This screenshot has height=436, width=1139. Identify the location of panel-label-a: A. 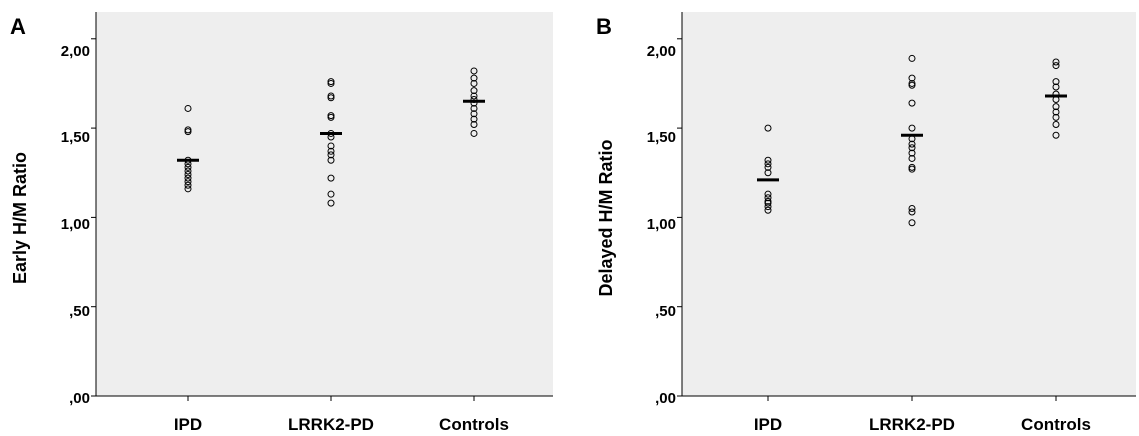
(18, 26).